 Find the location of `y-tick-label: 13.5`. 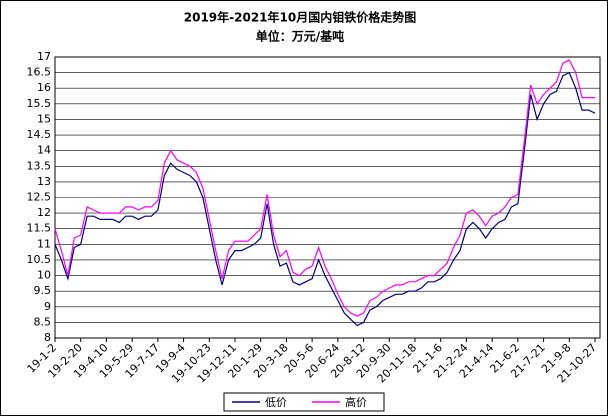

y-tick-label: 13.5 is located at coordinates (39, 165).